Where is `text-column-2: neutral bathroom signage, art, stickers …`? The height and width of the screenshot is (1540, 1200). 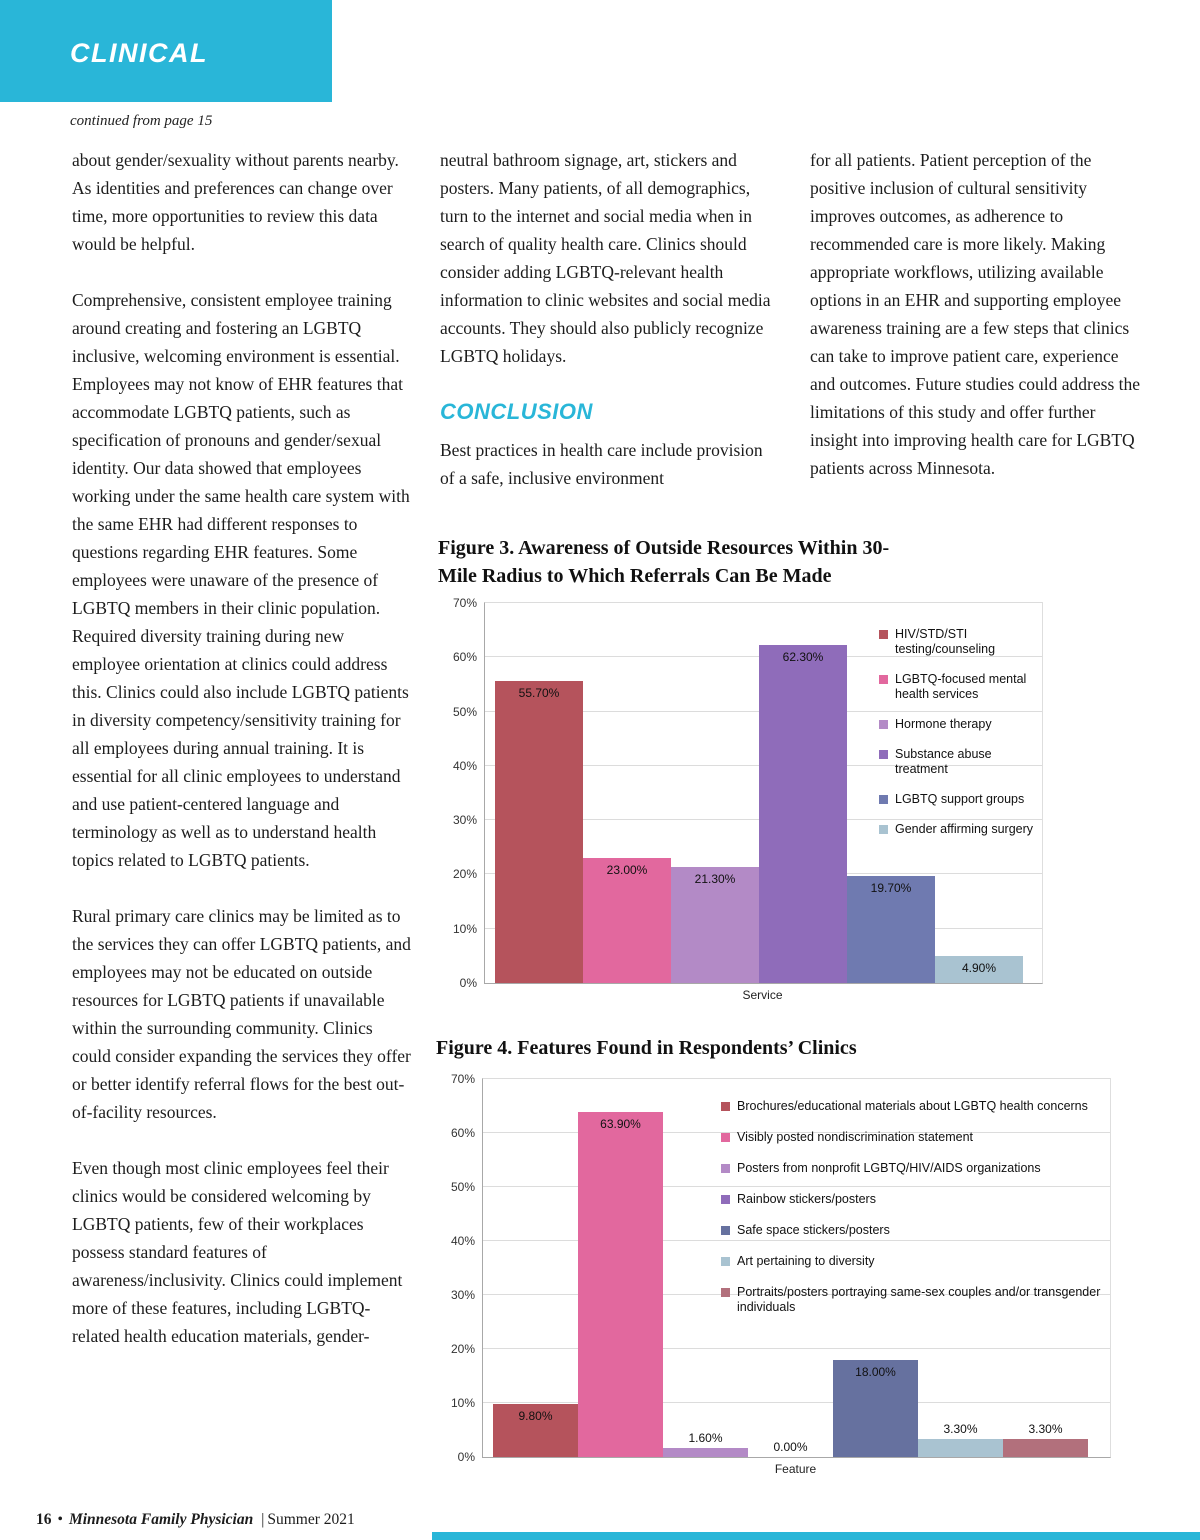
text-column-2: neutral bathroom signage, art, stickers … is located at coordinates (607, 333).